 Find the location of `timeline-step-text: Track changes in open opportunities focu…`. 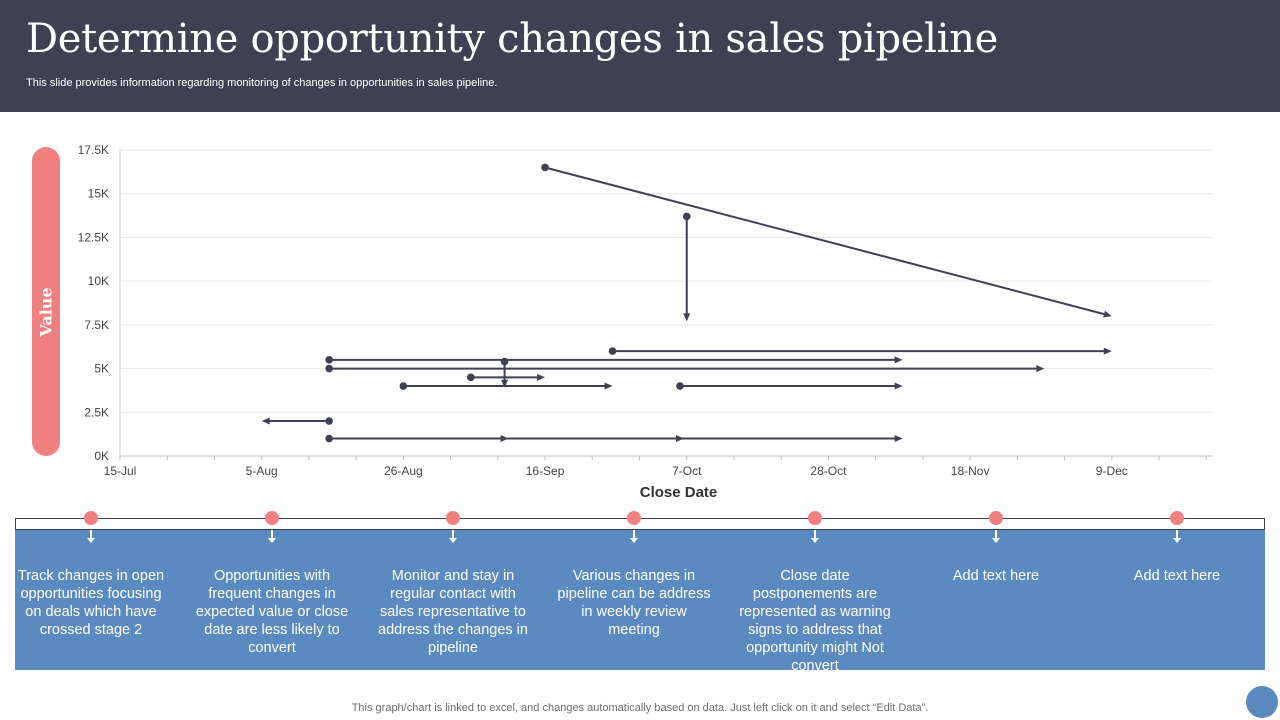

timeline-step-text: Track changes in open opportunities focu… is located at coordinates (91, 603).